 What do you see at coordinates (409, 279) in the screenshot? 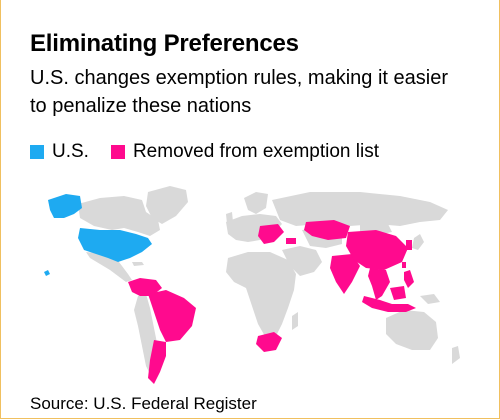
I see `philippines-shape` at bounding box center [409, 279].